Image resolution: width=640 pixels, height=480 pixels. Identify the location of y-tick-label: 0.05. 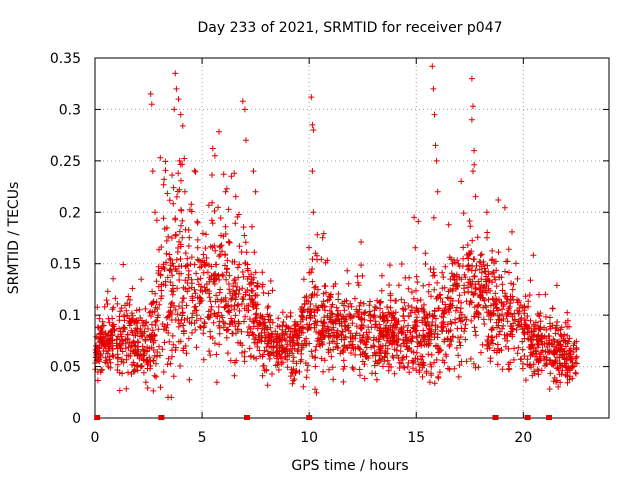
(65, 368).